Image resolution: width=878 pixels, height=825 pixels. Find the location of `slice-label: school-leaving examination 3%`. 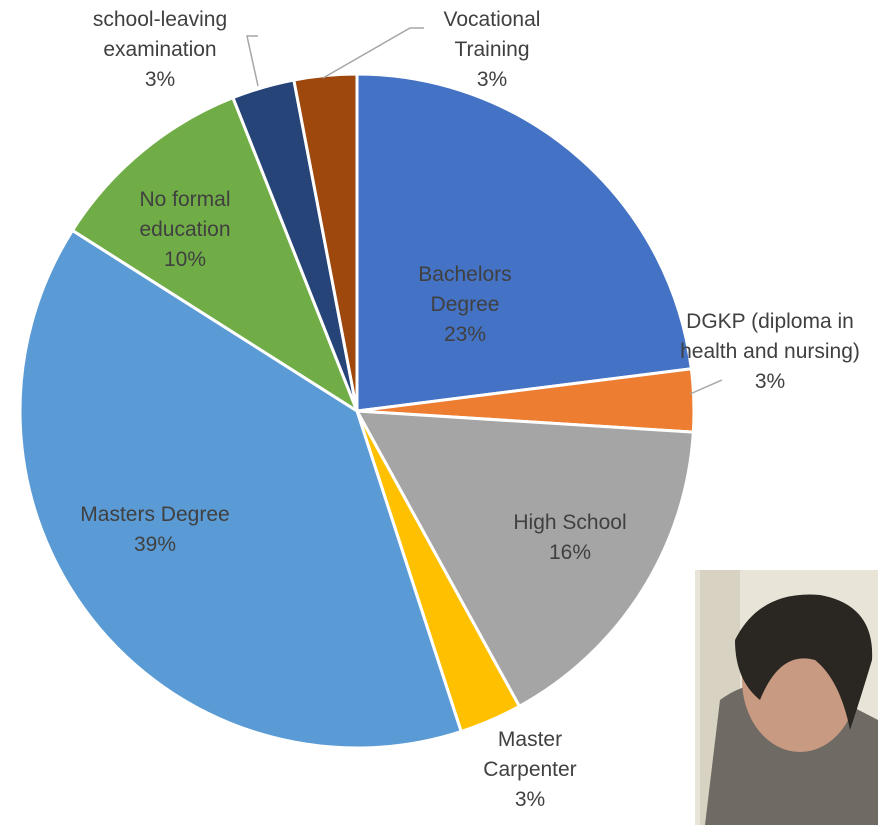

slice-label: school-leaving examination 3% is located at coordinates (160, 50).